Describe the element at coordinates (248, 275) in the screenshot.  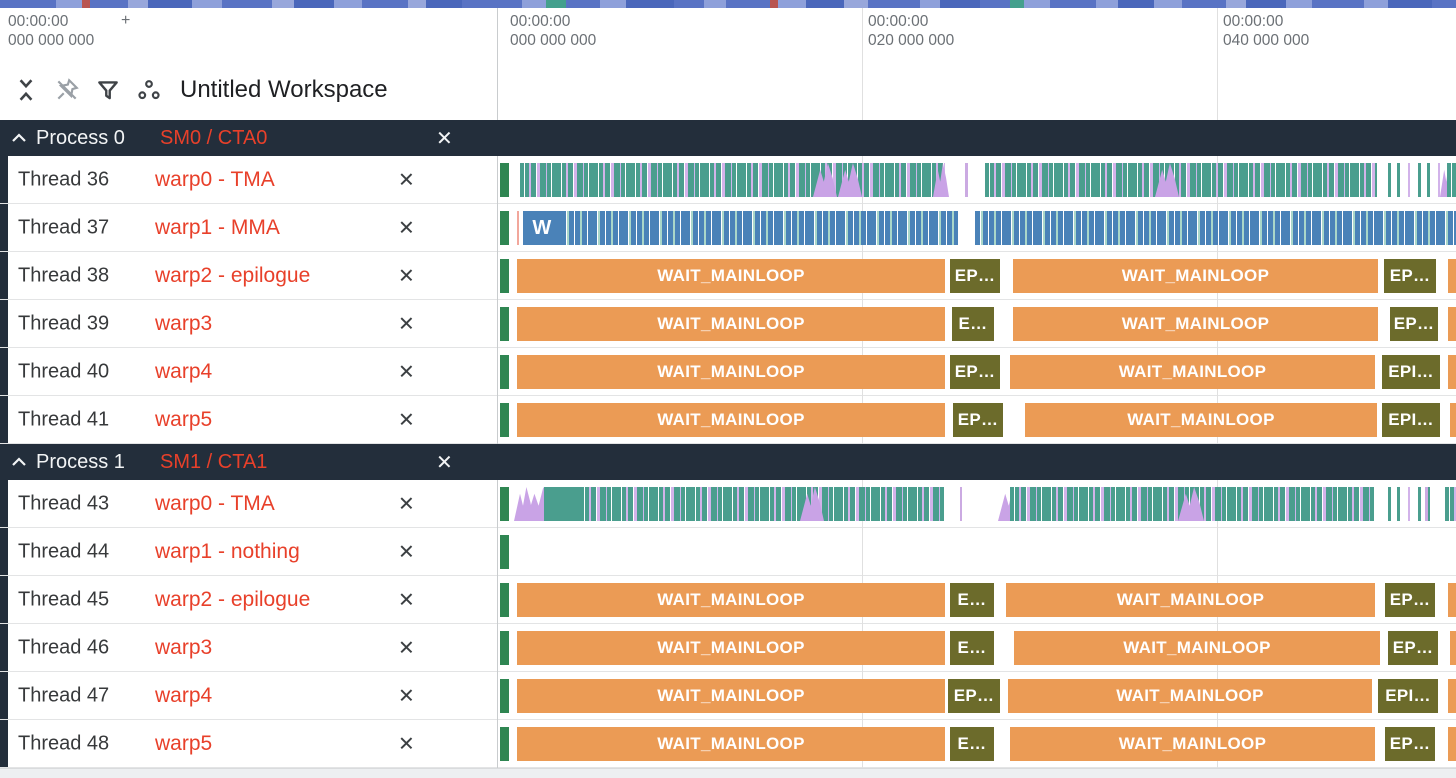
I see `thread-track-sidebar: Thread 38 warp2 - epilogue ✕` at that location.